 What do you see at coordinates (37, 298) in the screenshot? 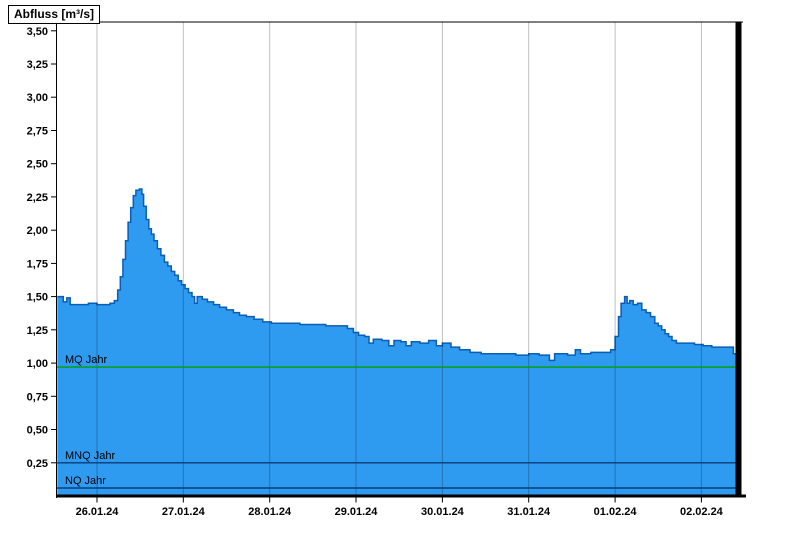
I see `y-tick-label: 1,50` at bounding box center [37, 298].